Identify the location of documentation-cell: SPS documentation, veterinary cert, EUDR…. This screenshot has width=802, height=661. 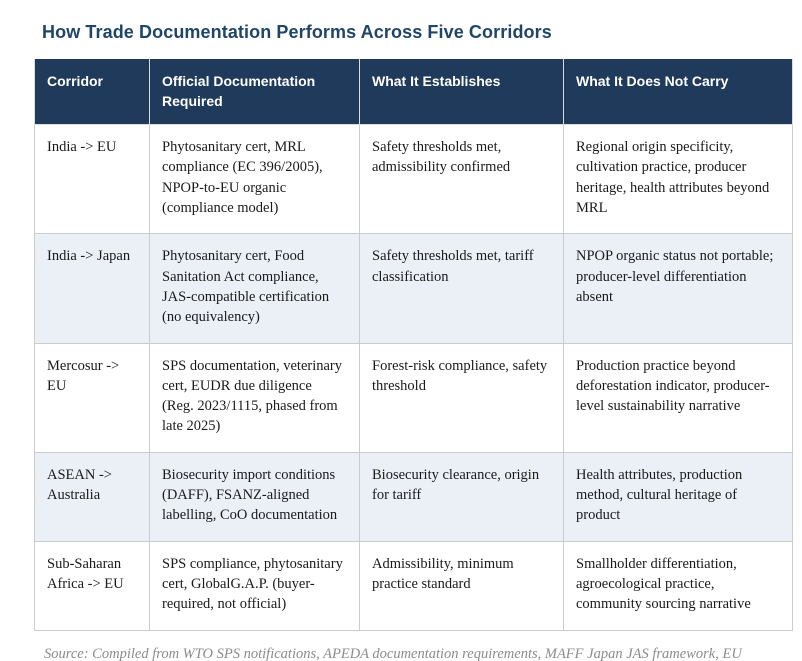
(254, 397).